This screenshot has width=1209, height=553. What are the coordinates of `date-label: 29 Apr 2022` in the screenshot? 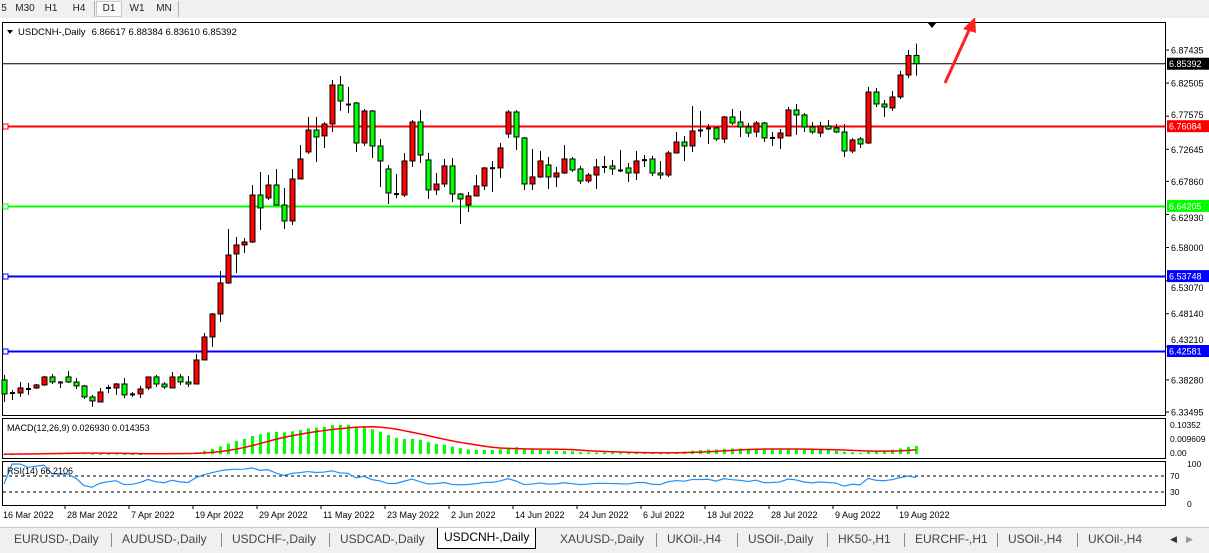 It's located at (283, 515).